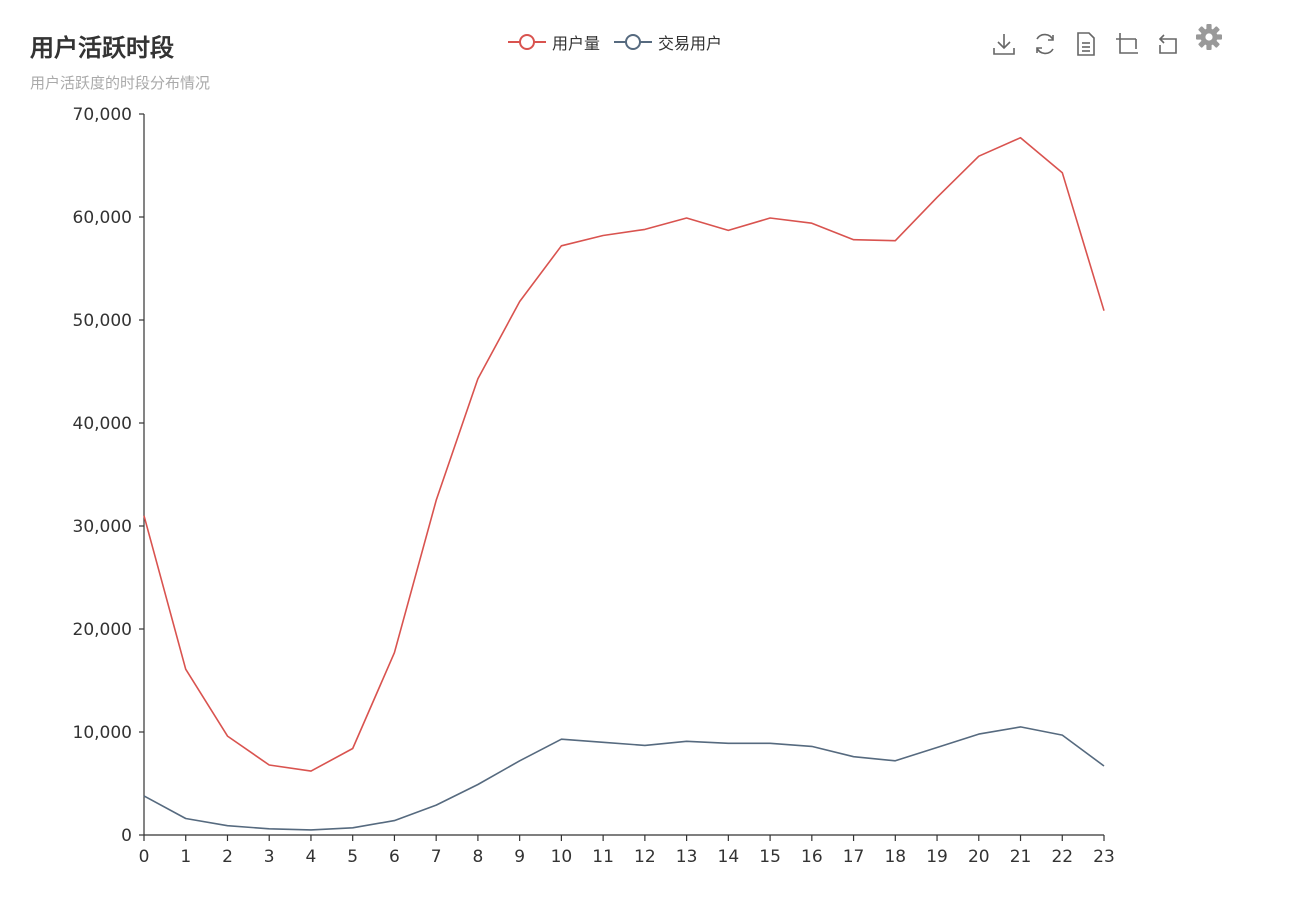 This screenshot has height=901, width=1289. Describe the element at coordinates (729, 857) in the screenshot. I see `x-tick-label: 14` at that location.